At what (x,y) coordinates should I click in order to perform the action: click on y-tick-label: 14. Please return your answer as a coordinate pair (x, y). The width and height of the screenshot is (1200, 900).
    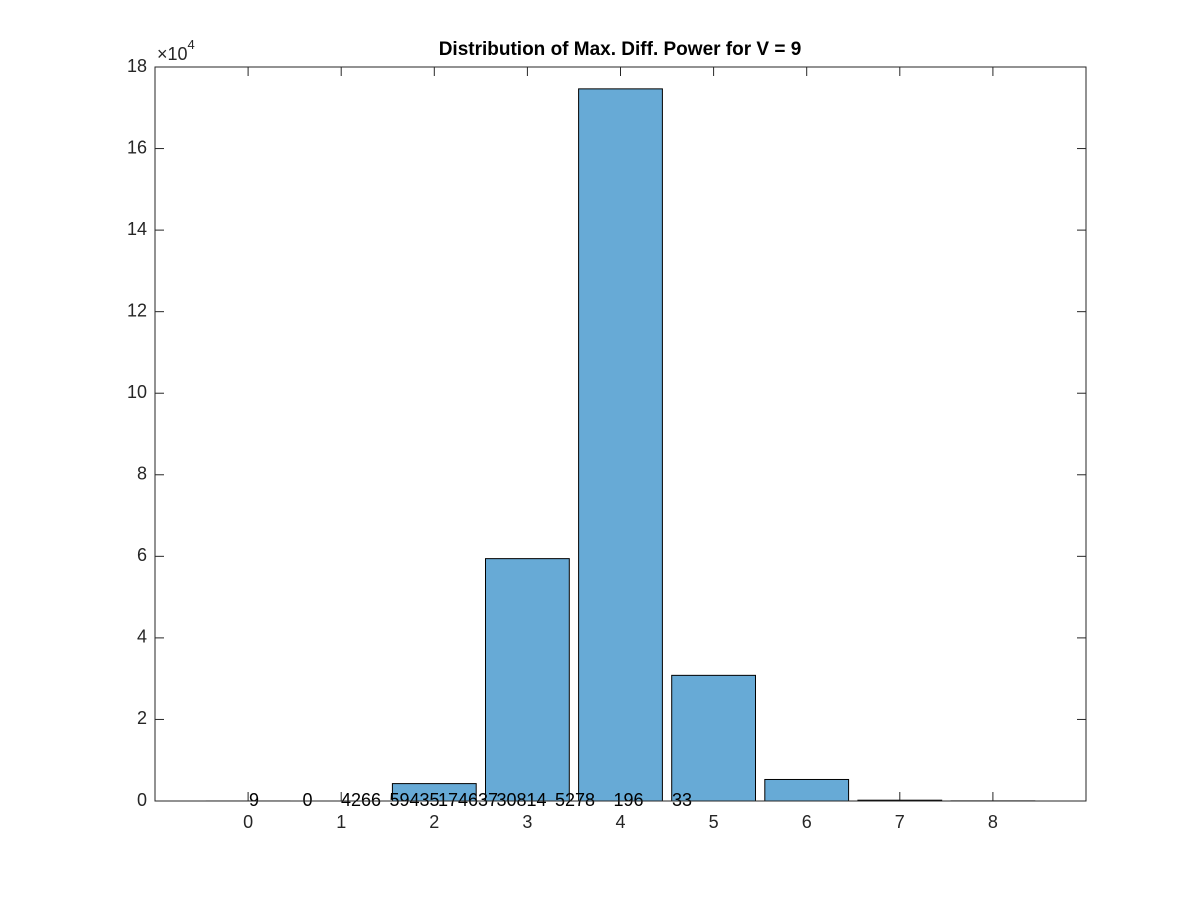
    Looking at the image, I should click on (137, 229).